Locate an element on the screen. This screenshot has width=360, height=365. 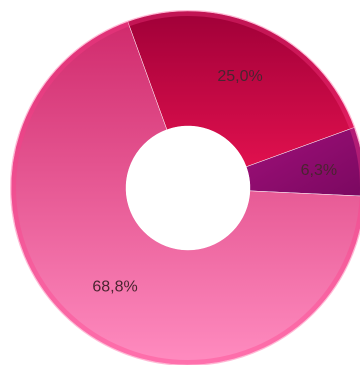
slice-label-2: 6,3% is located at coordinates (319, 170).